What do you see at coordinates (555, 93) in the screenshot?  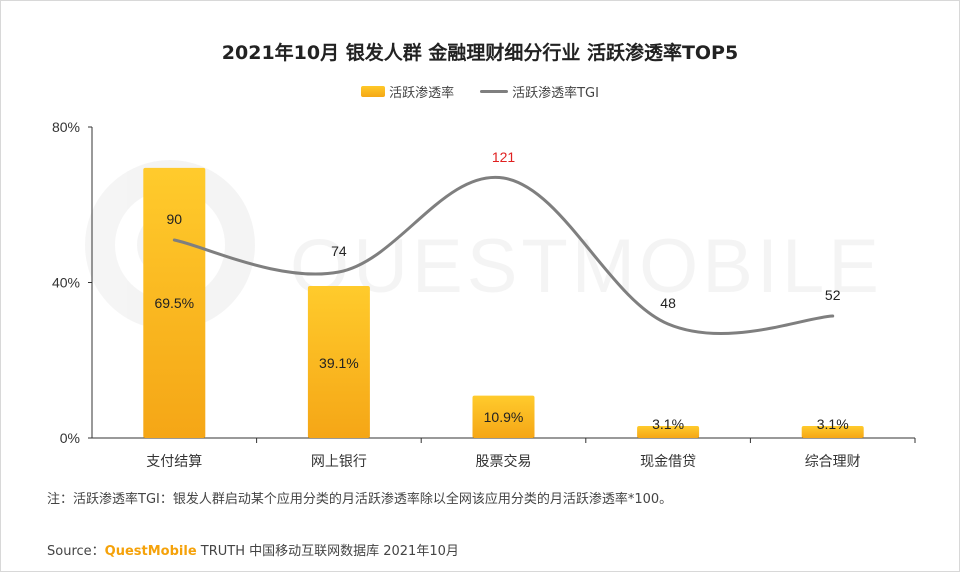 I see `legend-line-label: 活跃渗透率TGI` at bounding box center [555, 93].